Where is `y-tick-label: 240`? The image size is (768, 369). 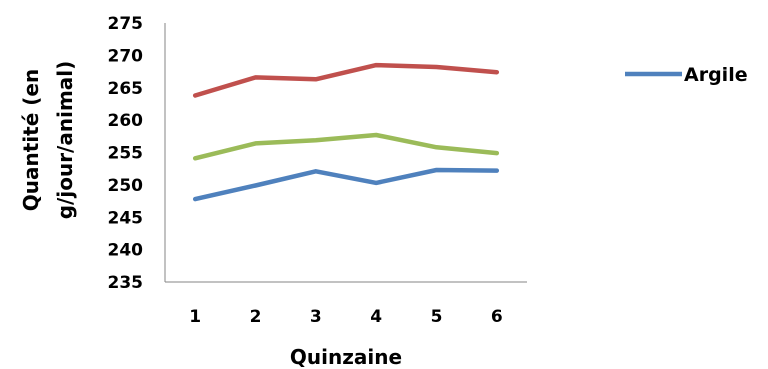 y-tick-label: 240 is located at coordinates (126, 251).